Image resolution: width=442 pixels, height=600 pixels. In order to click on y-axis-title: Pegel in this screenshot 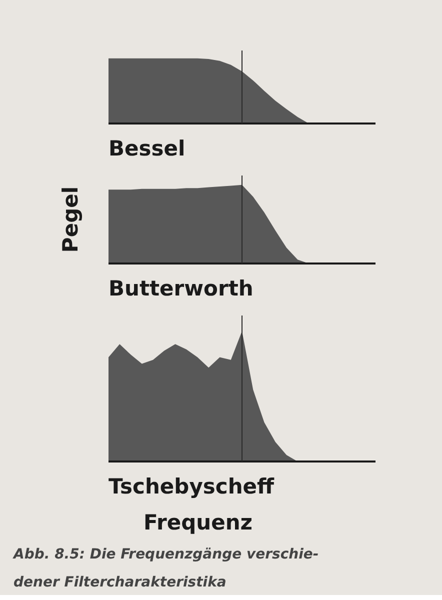, I will do `click(70, 219)`.